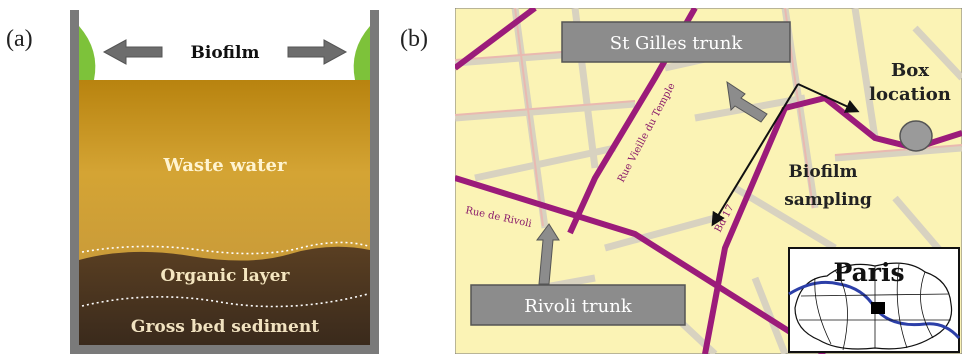 Image resolution: width=962 pixels, height=354 pixels. What do you see at coordinates (225, 327) in the screenshot?
I see `sediment-label: Gross bed sediment` at bounding box center [225, 327].